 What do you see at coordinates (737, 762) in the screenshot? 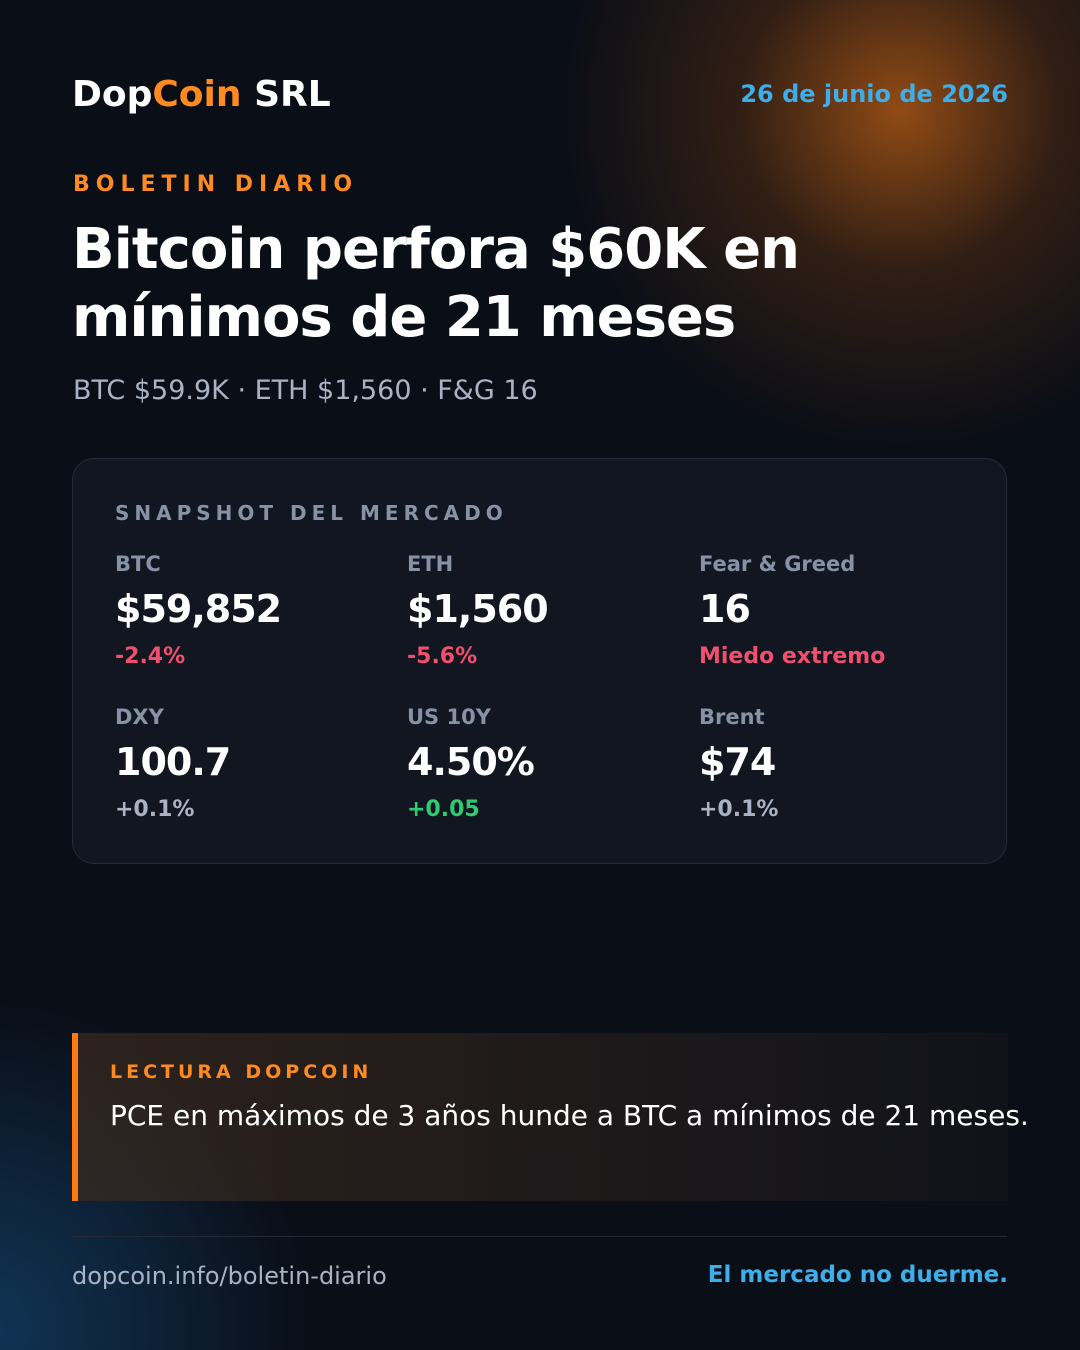
I see `metric-value: $74` at bounding box center [737, 762].